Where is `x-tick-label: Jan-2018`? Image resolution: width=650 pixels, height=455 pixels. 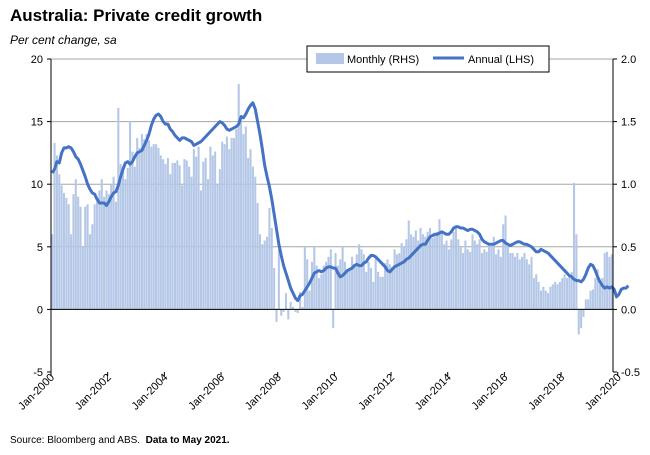 x-tick-label: Jan-2018 is located at coordinates (546, 392).